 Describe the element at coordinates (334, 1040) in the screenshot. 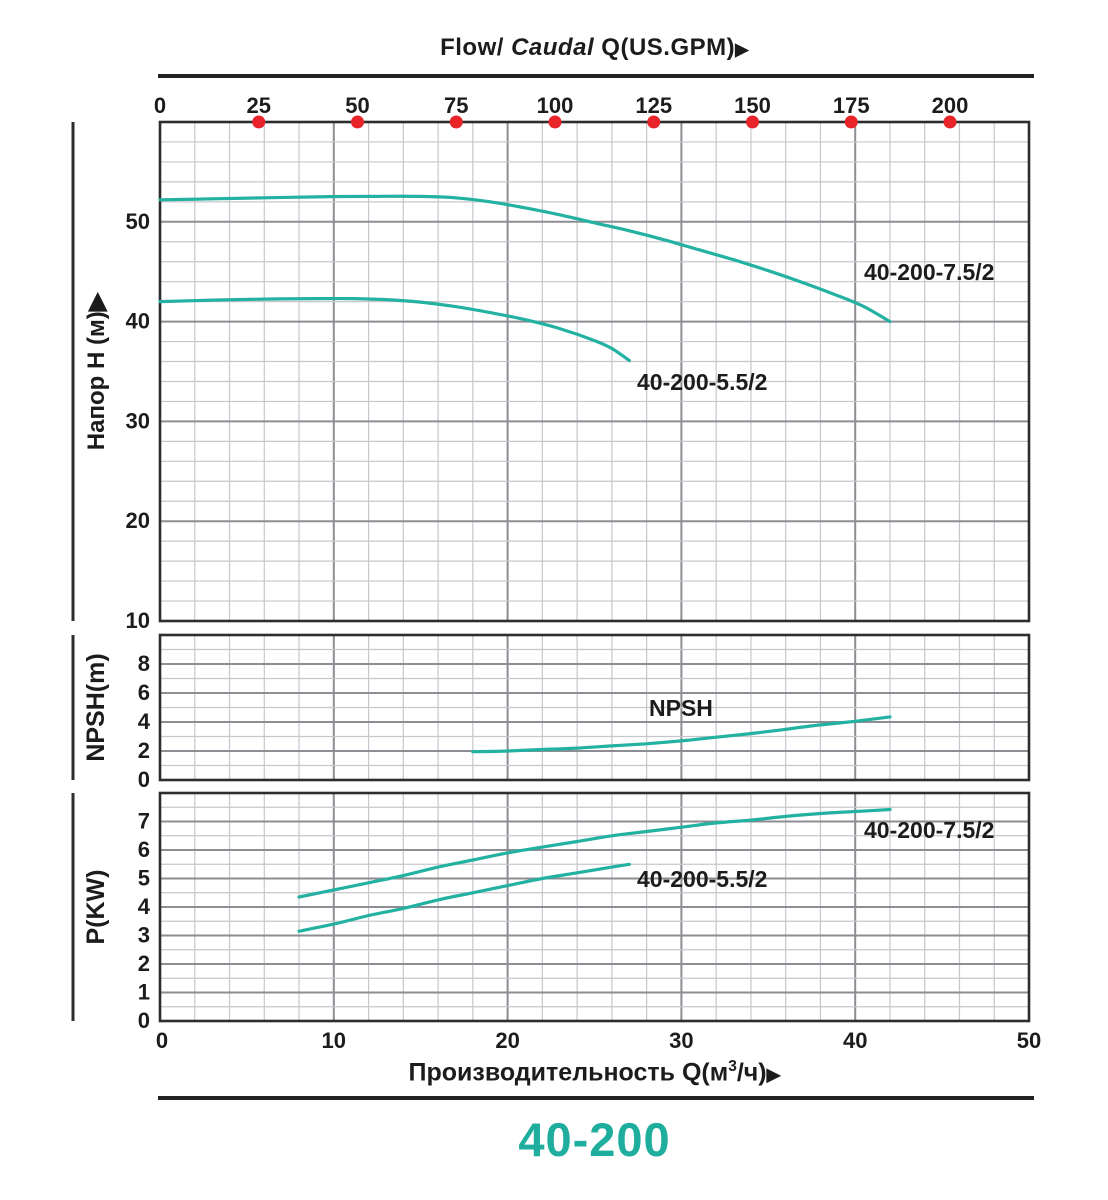

I see `x-tick-label: 10` at that location.